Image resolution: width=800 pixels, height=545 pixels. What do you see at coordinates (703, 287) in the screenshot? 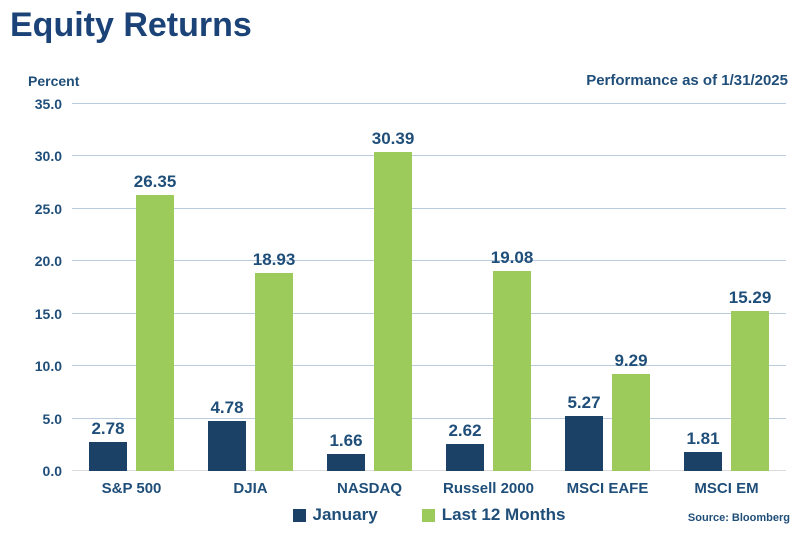
I see `bar-column-msci-em-january: 1.81` at bounding box center [703, 287].